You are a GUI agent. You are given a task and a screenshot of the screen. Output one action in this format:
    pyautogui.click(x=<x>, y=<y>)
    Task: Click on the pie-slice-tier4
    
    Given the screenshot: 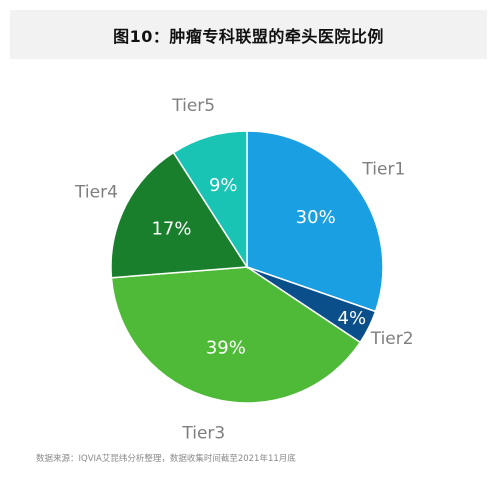 What is the action you would take?
    pyautogui.click(x=179, y=215)
    